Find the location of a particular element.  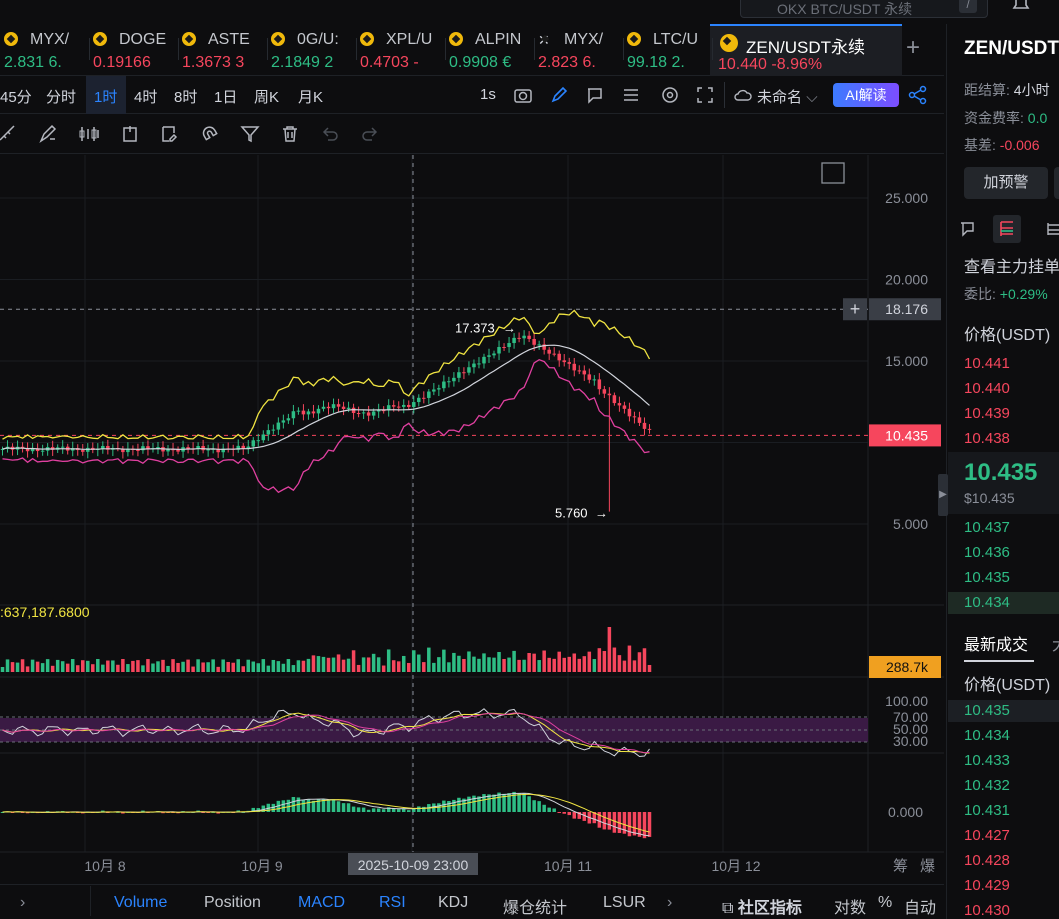

ai-analysis-button: AI解读 is located at coordinates (866, 95).